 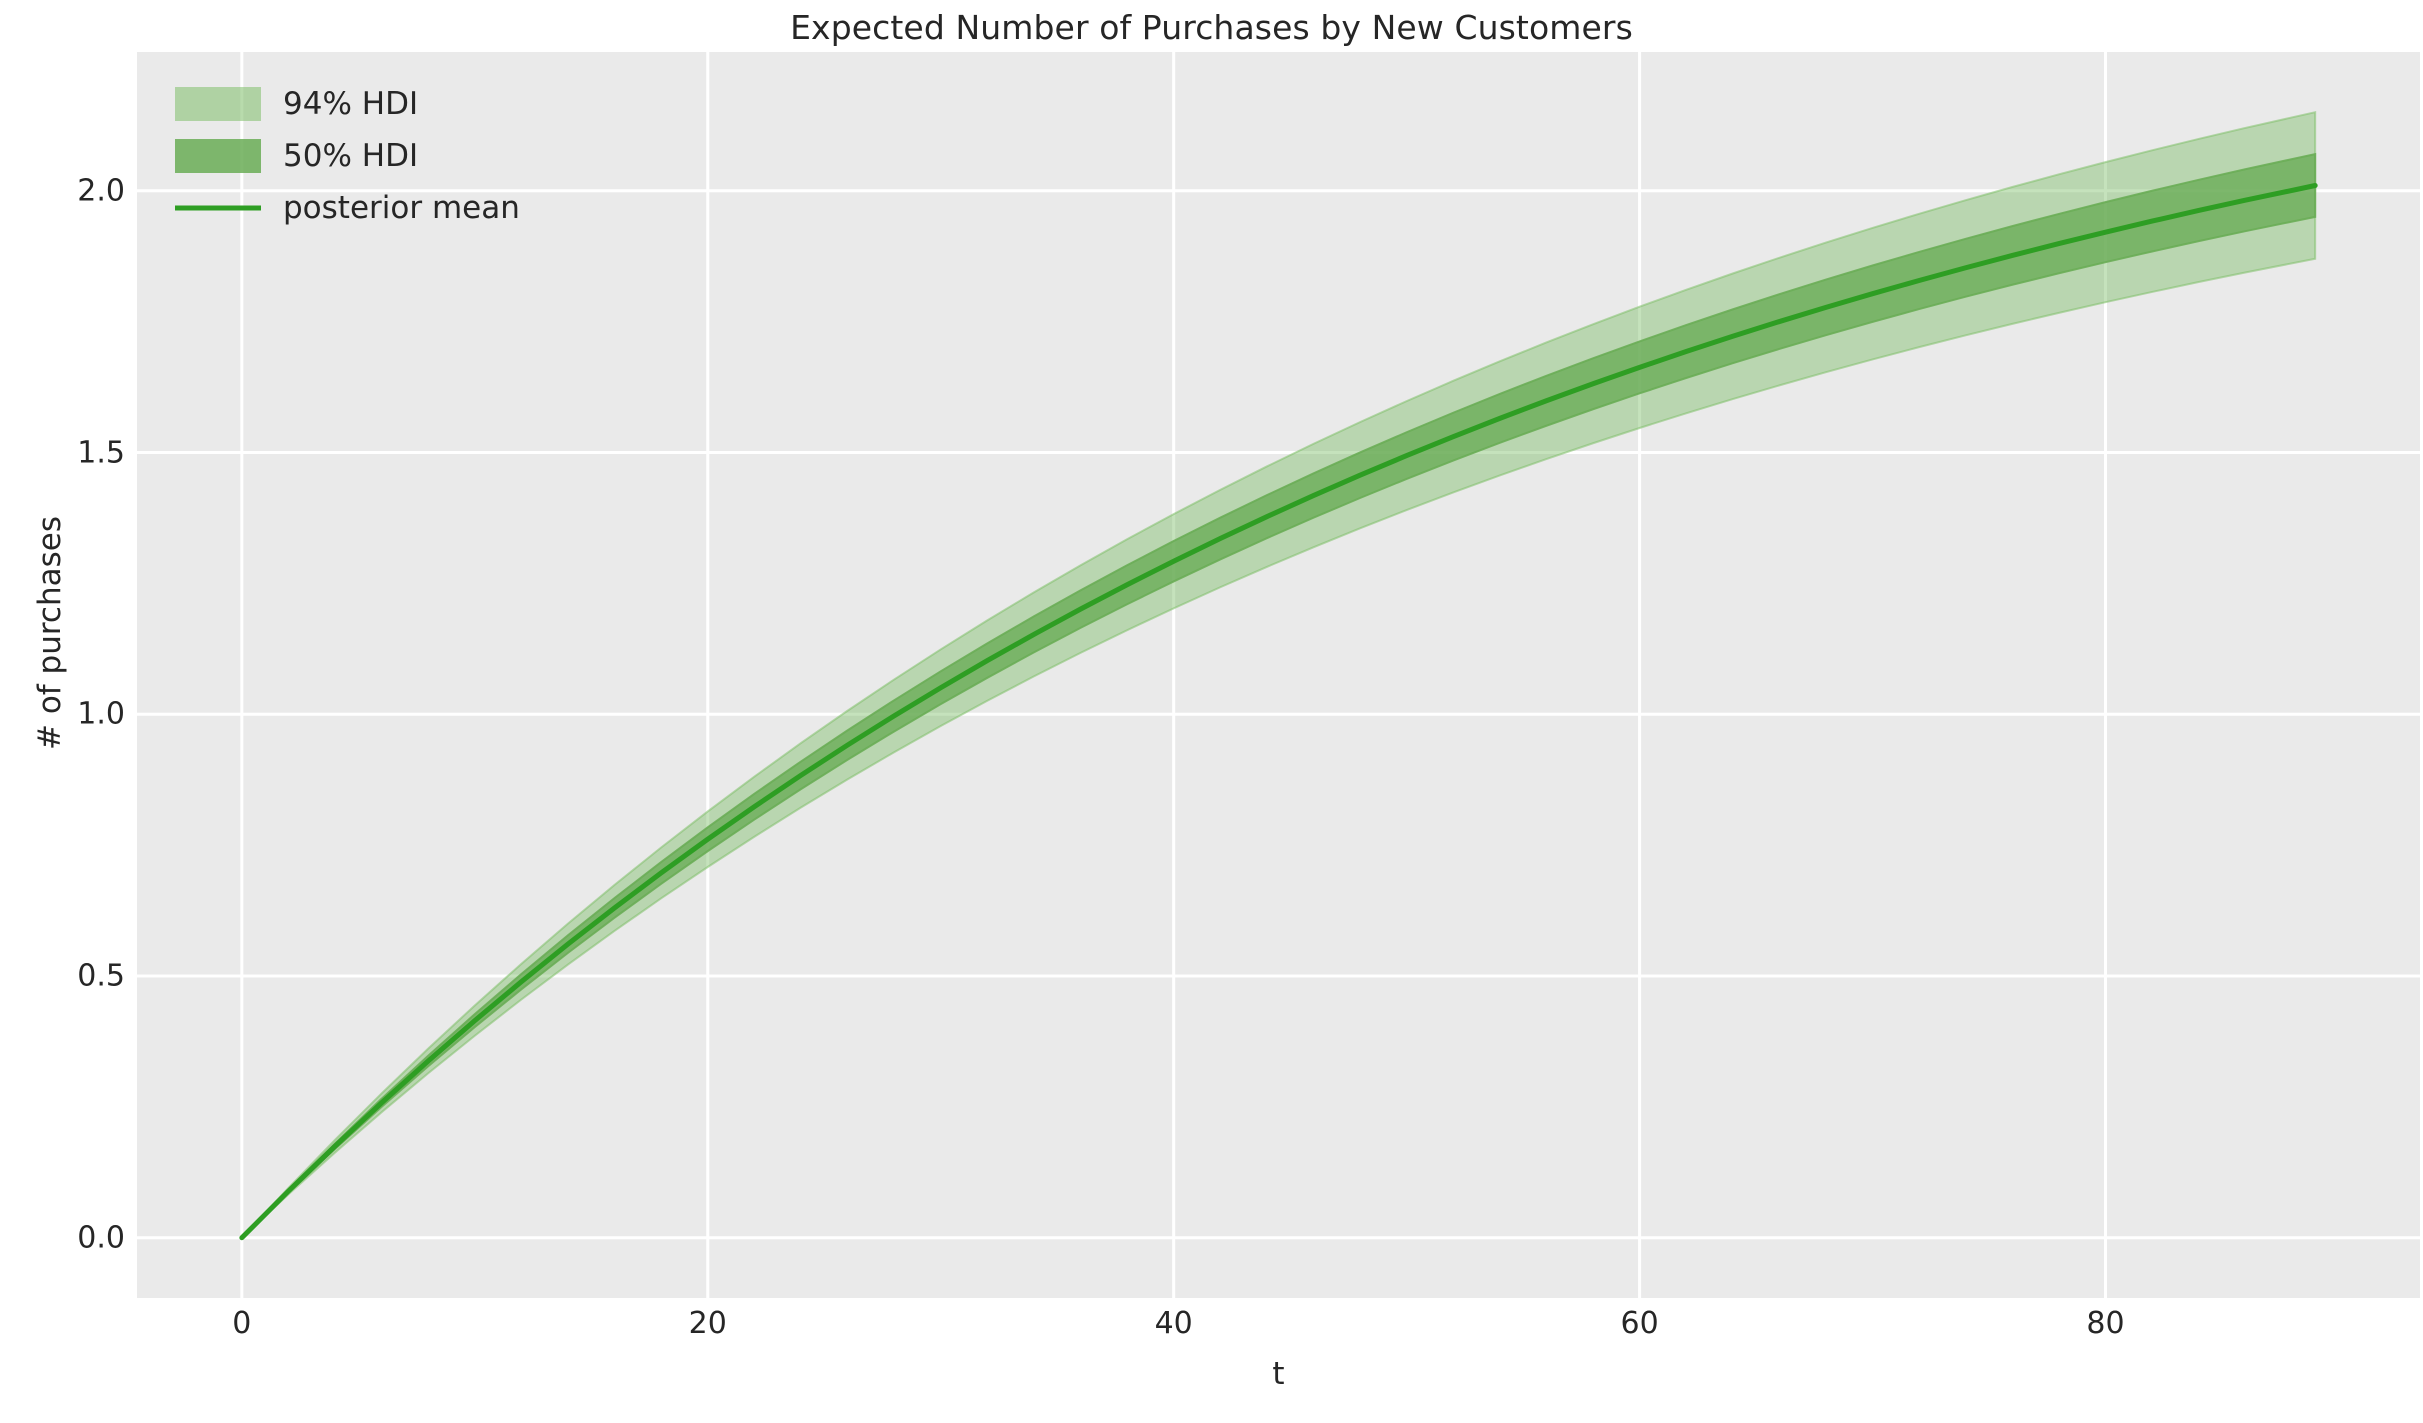 What do you see at coordinates (218, 208) in the screenshot?
I see `legend-line-posterior-mean` at bounding box center [218, 208].